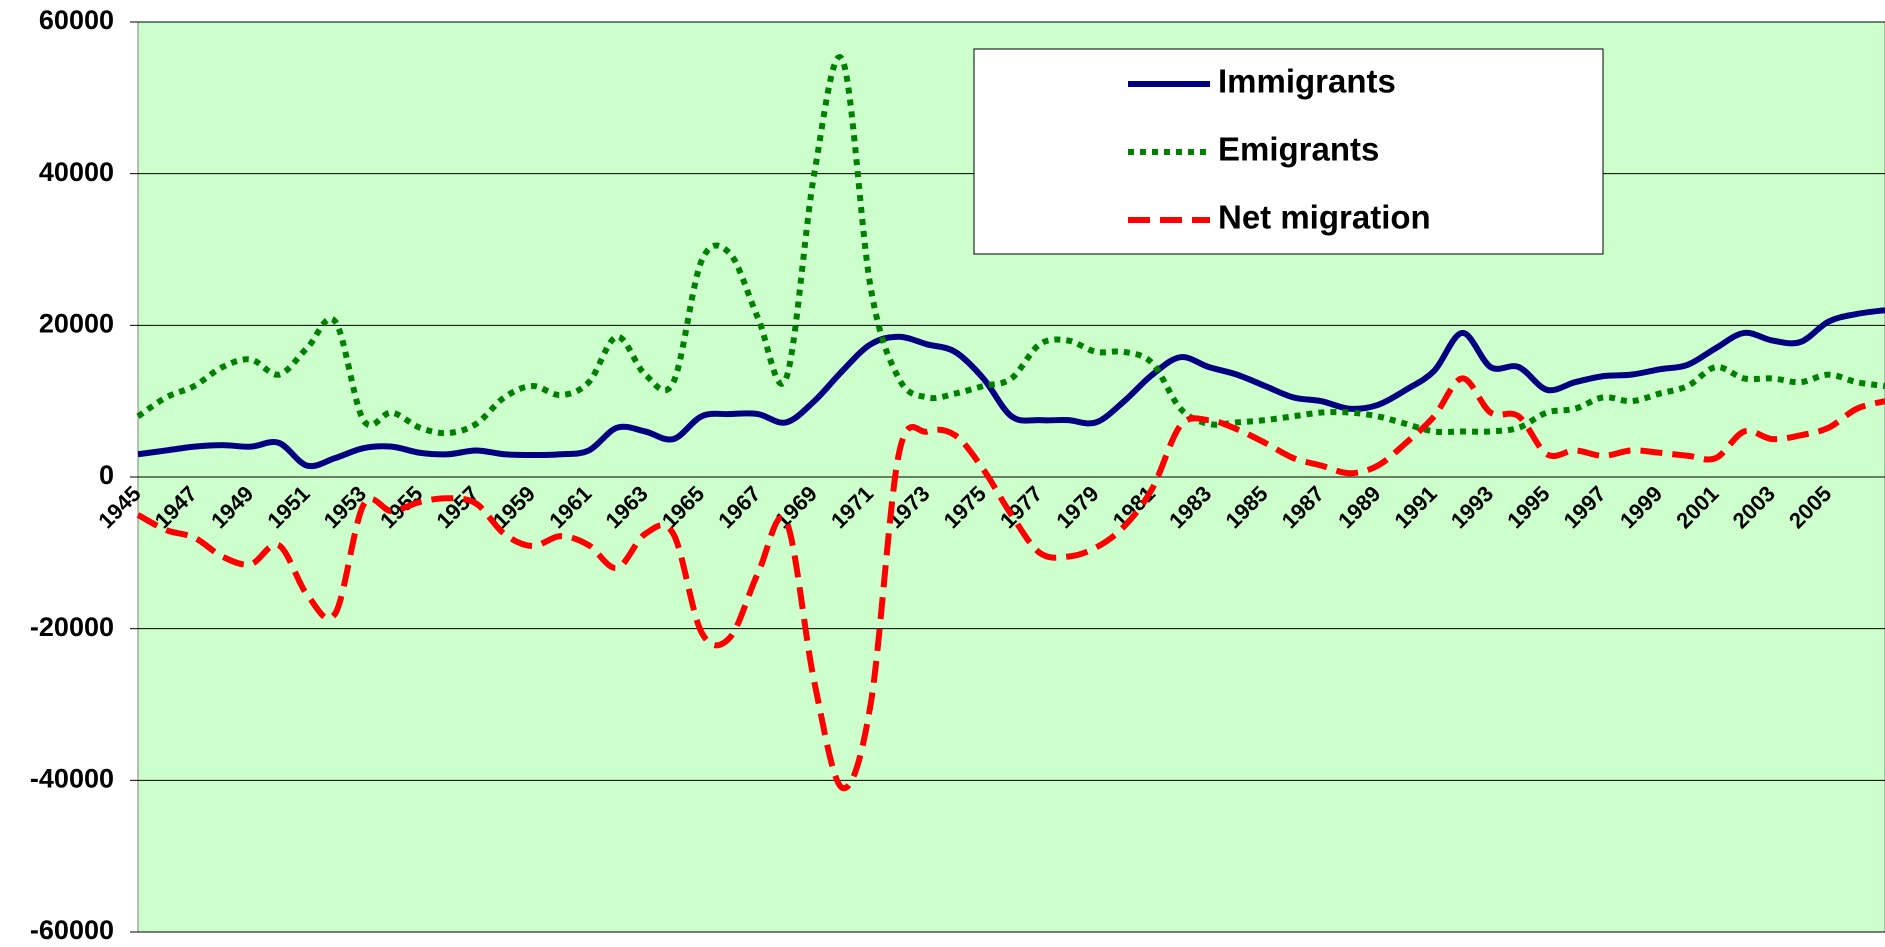  I want to click on y-tick-label: -40000, so click(72, 778).